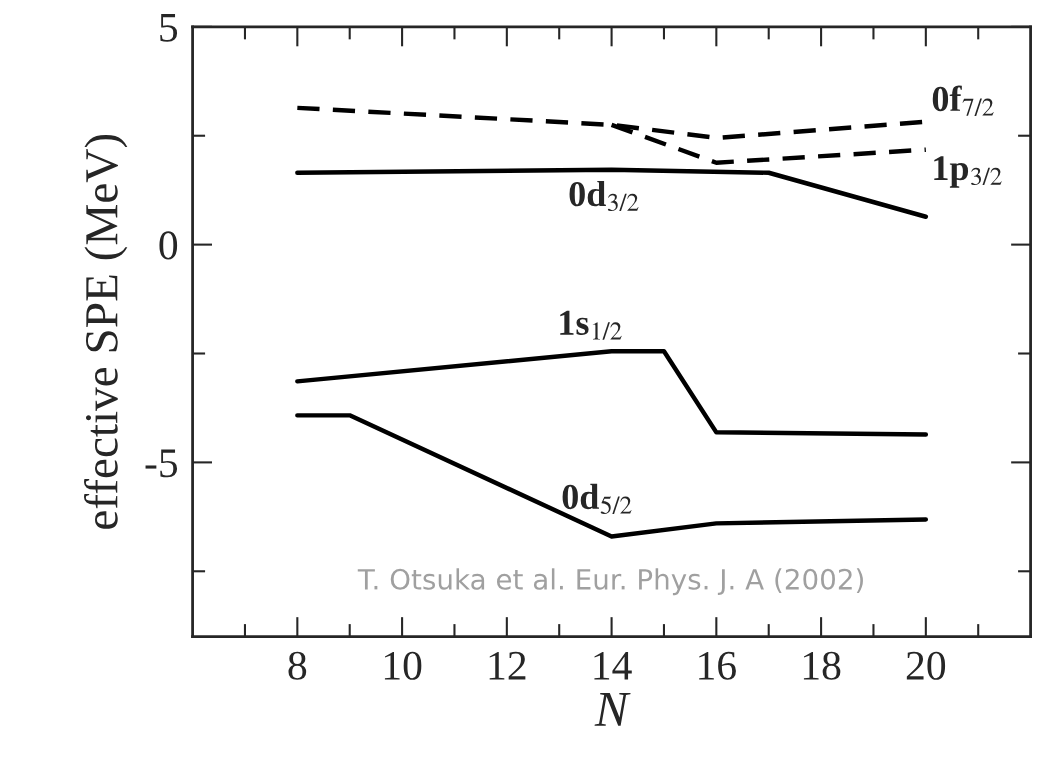 Image resolution: width=1041 pixels, height=767 pixels. I want to click on x-tick-label: 12, so click(507, 665).